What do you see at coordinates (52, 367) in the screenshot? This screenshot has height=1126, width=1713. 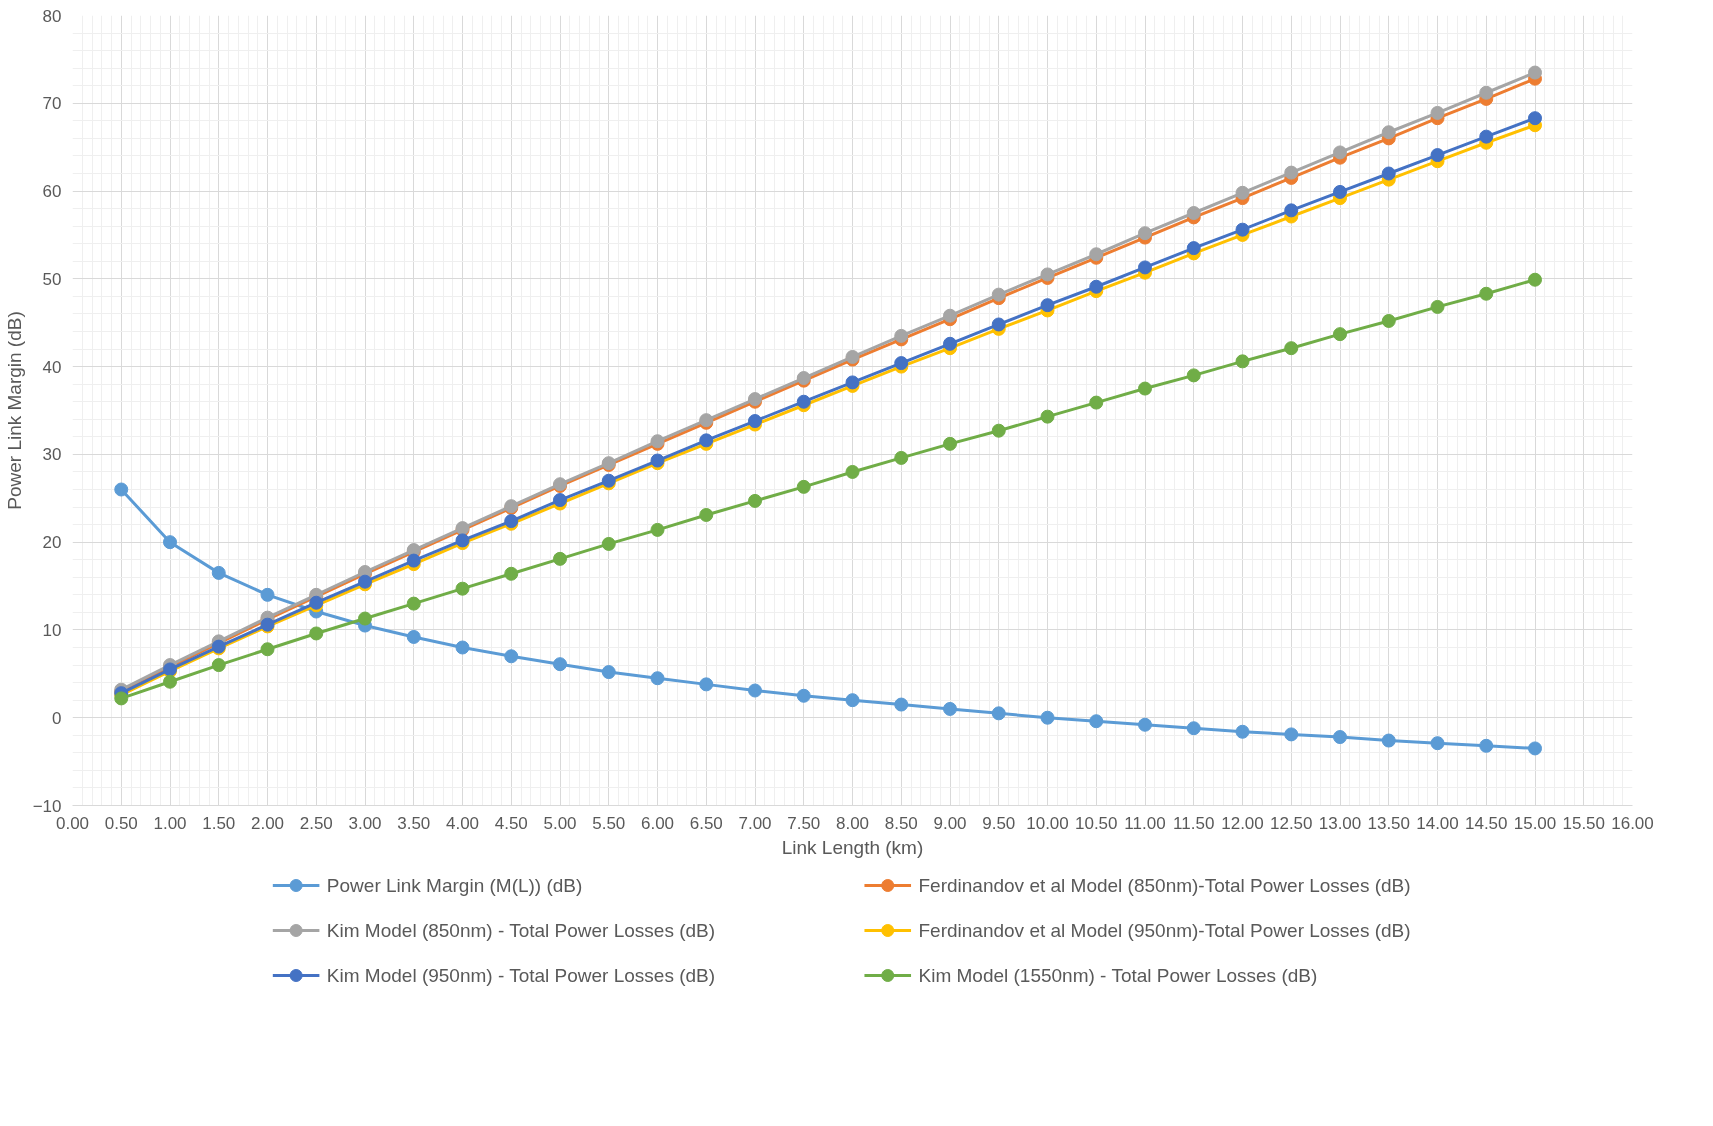 I see `y-tick-label: 40` at bounding box center [52, 367].